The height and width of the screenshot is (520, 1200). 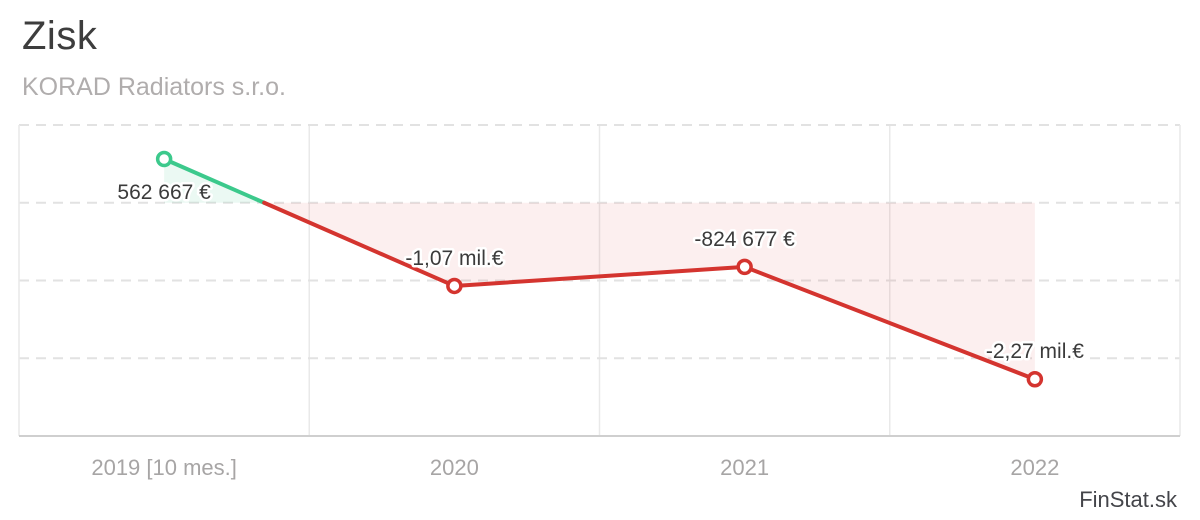 What do you see at coordinates (744, 467) in the screenshot?
I see `x-axis-label: 2021` at bounding box center [744, 467].